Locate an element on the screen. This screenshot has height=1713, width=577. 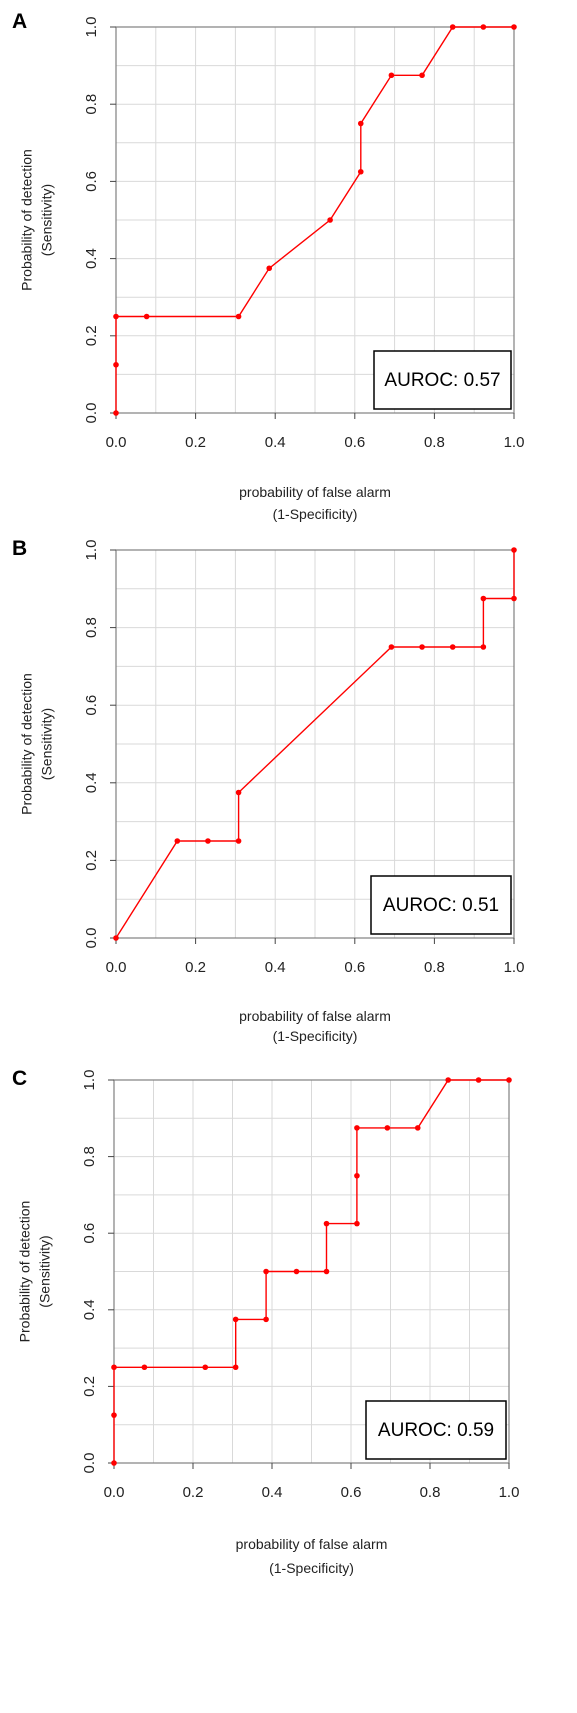
panel-letter: A is located at coordinates (19, 21).